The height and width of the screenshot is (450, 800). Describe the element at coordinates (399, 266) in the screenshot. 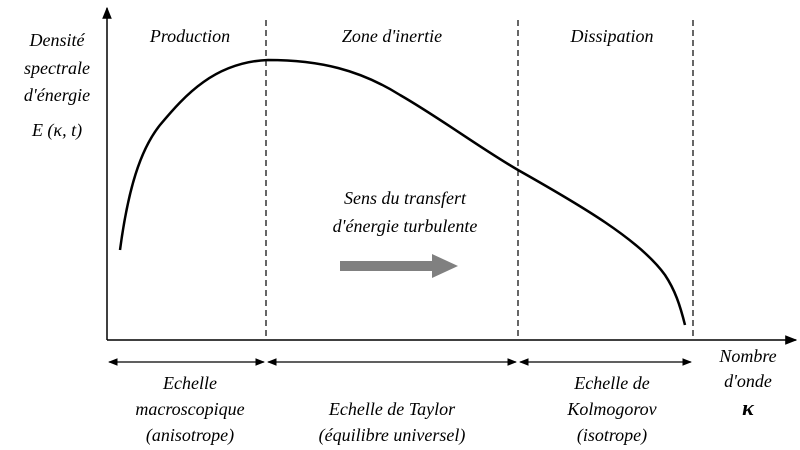

I see `transfer-arrow` at that location.